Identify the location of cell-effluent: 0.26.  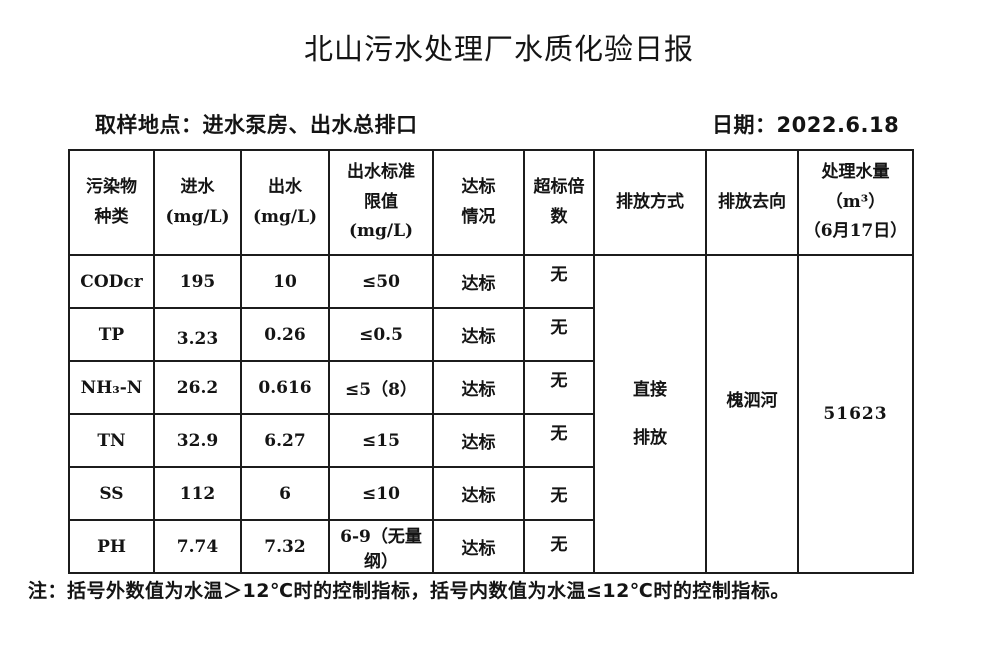
(285, 334).